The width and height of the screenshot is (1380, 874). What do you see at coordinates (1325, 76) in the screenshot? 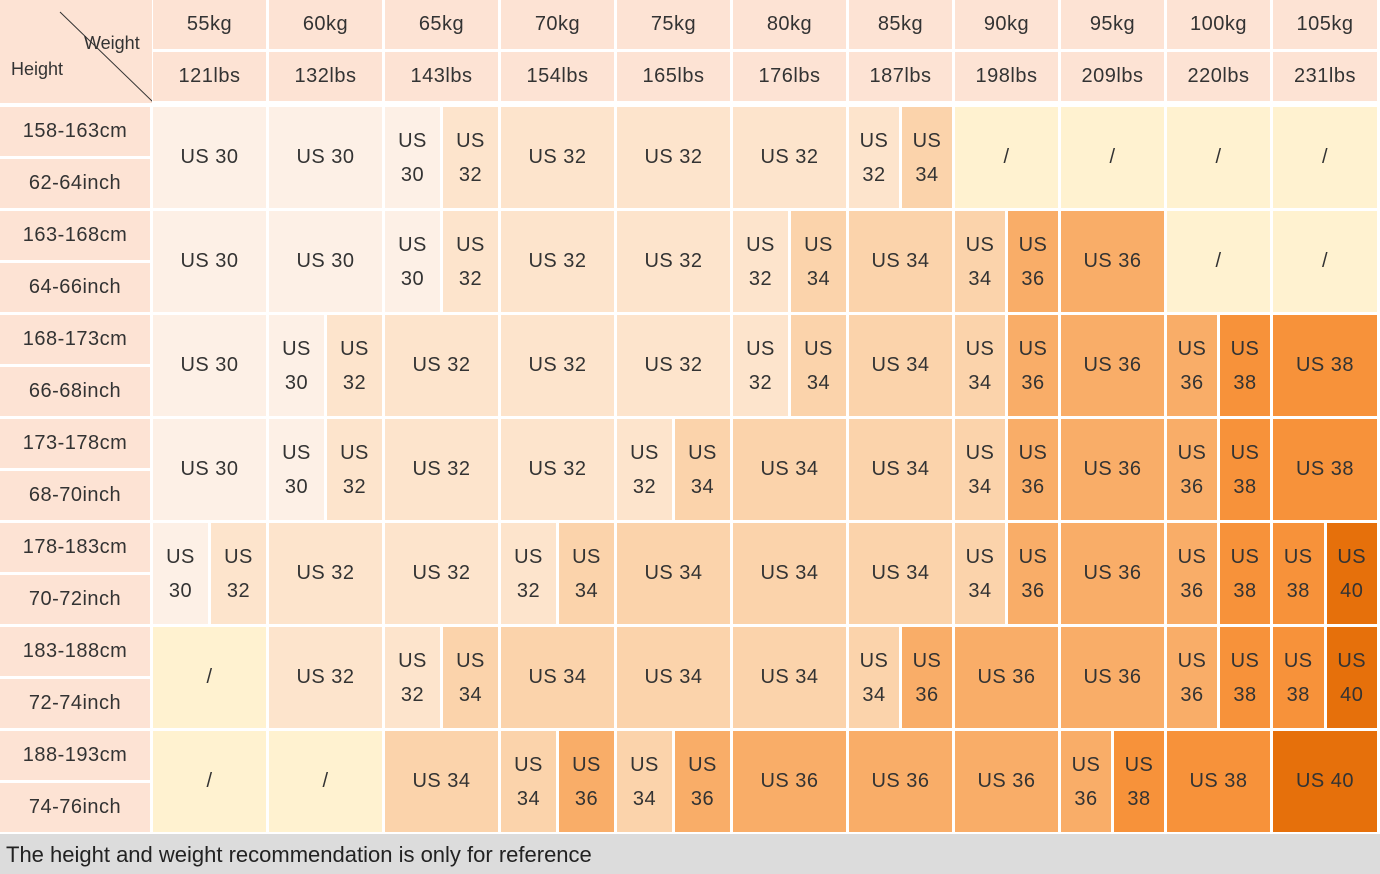
I see `weight-lbs: 231lbs` at bounding box center [1325, 76].